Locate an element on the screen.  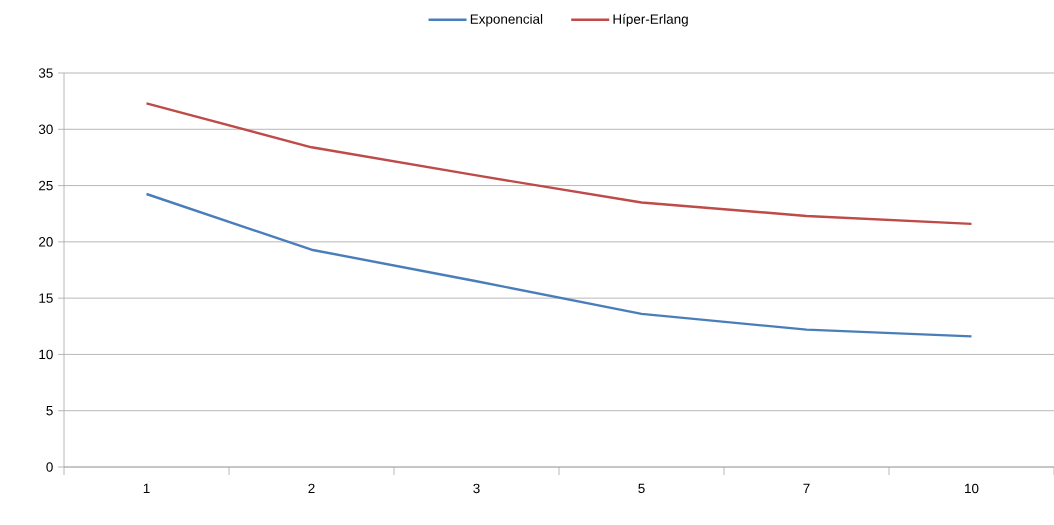
x-tick-label: 7 is located at coordinates (806, 488).